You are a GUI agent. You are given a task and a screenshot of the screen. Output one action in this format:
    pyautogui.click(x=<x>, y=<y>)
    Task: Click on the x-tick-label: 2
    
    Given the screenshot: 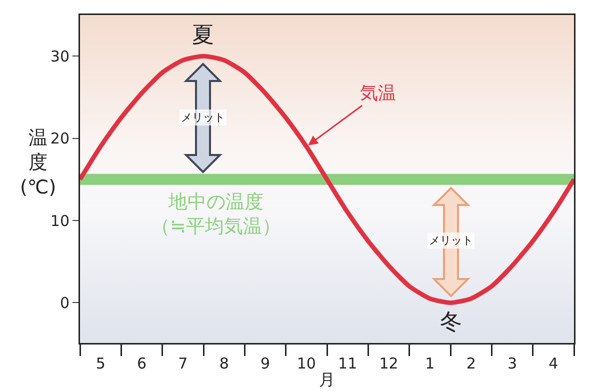 What is the action you would take?
    pyautogui.click(x=471, y=363)
    